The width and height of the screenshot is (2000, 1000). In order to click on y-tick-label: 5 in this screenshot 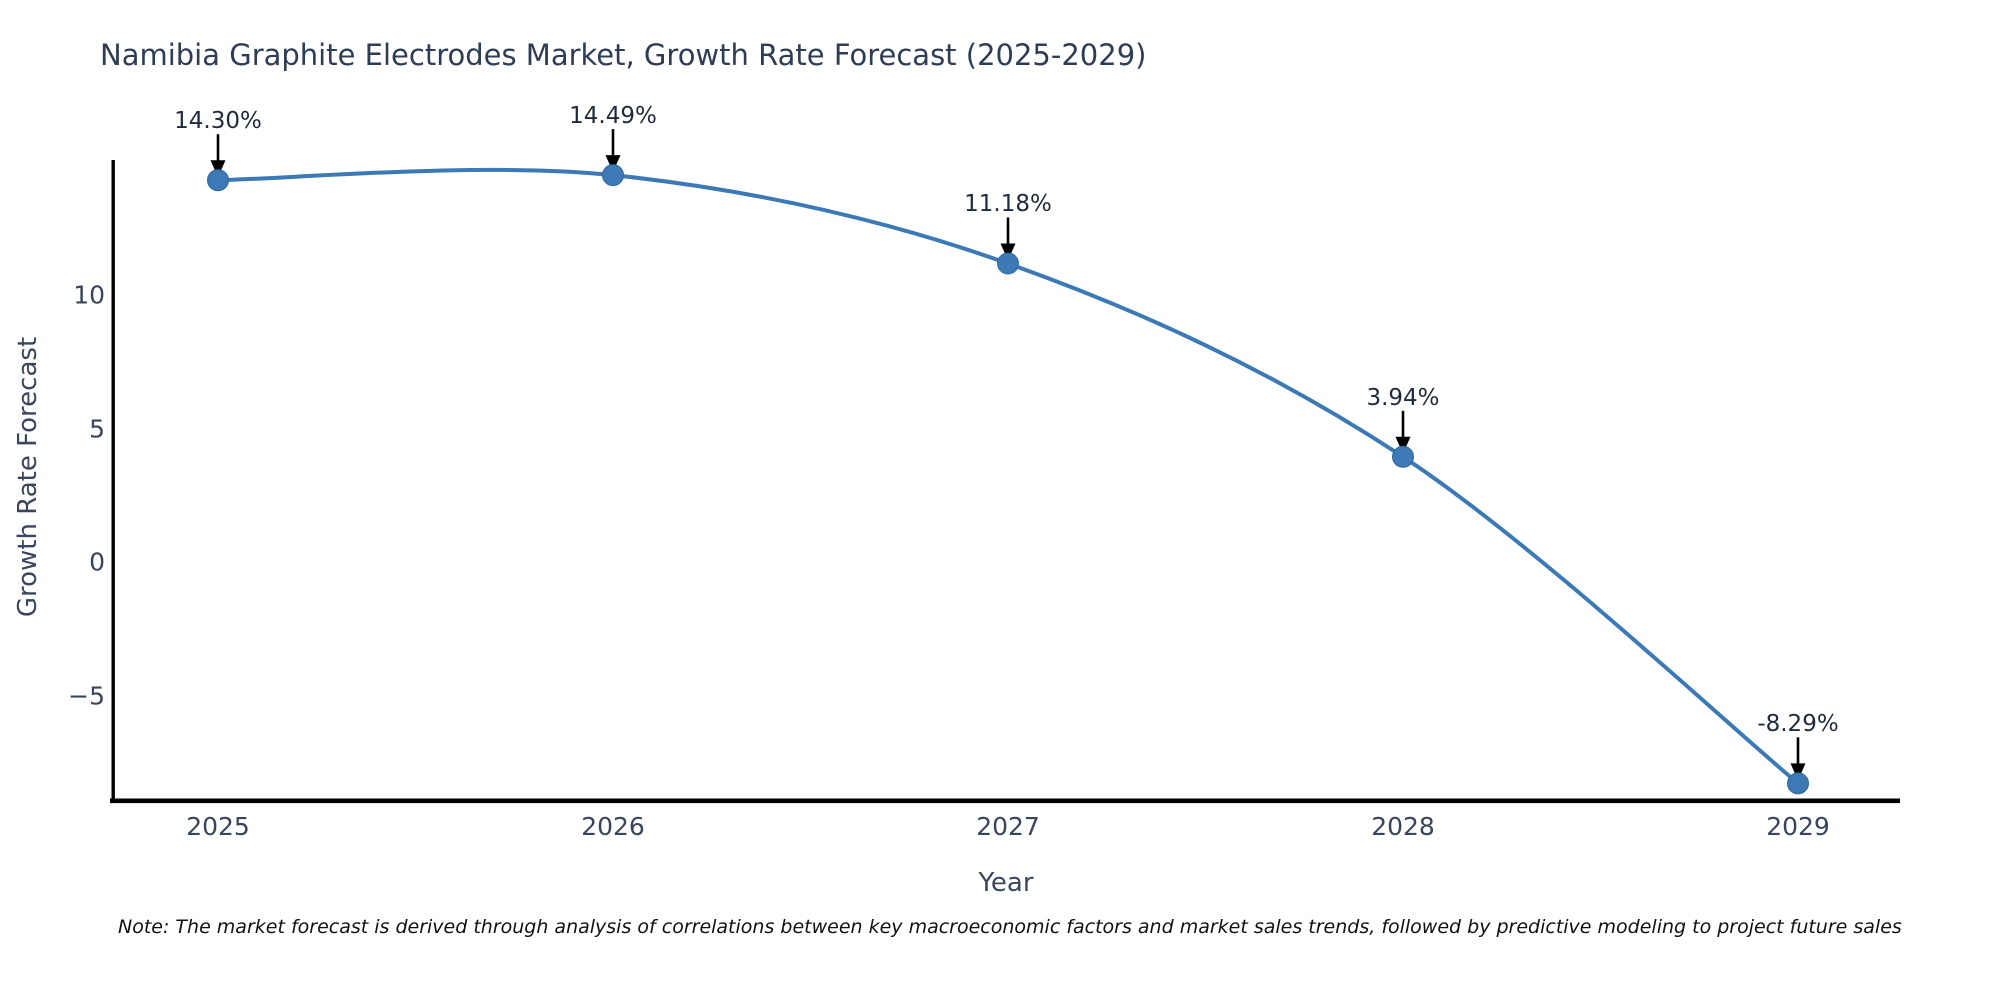, I will do `click(97, 428)`.